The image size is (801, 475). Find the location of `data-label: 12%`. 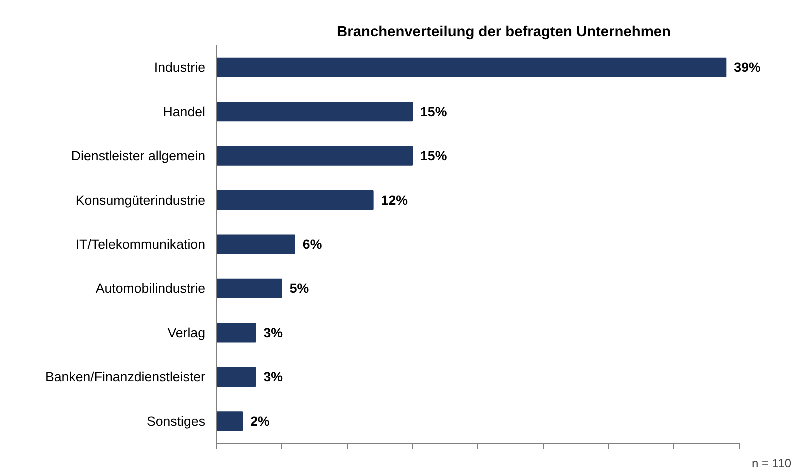

data-label: 12% is located at coordinates (394, 200).